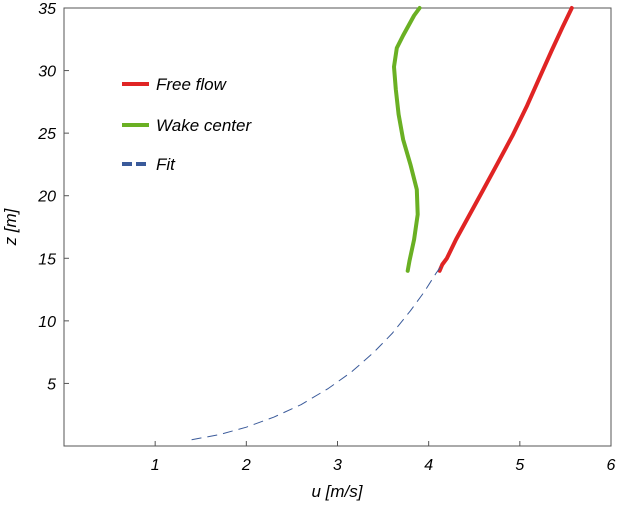  I want to click on series-line-wake-center, so click(407, 139).